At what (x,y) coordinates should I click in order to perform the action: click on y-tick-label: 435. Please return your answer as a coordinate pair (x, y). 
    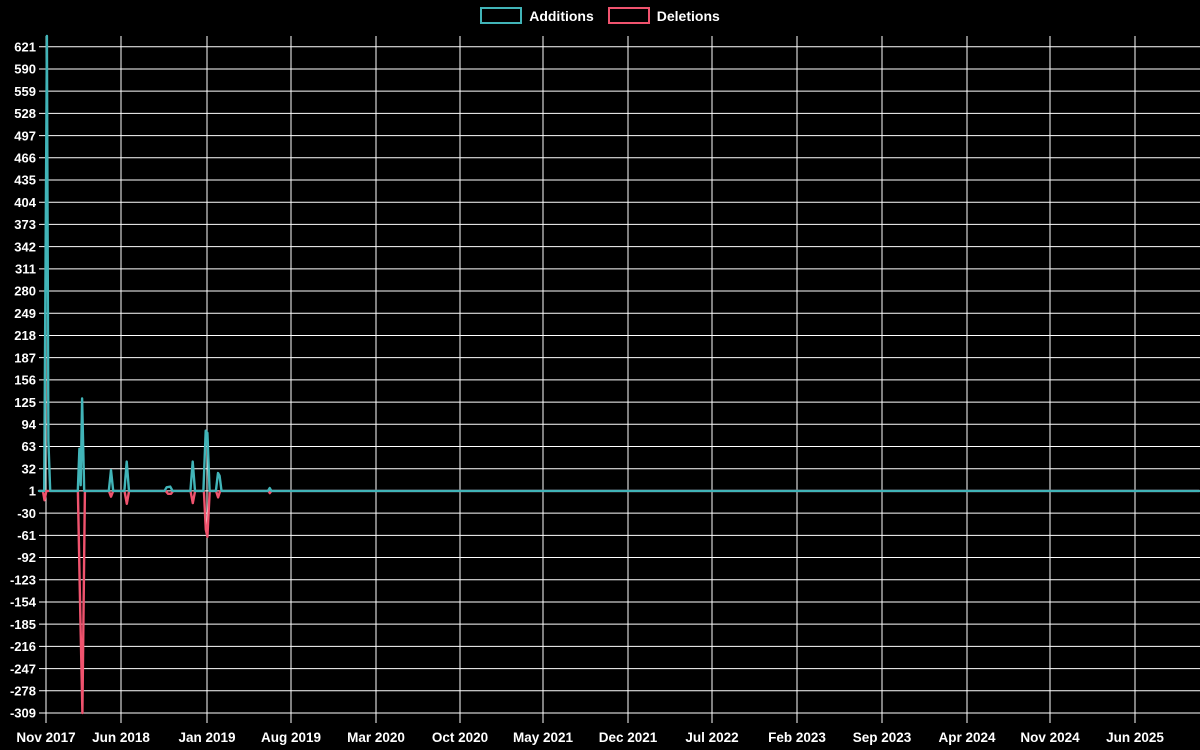
    Looking at the image, I should click on (25, 180).